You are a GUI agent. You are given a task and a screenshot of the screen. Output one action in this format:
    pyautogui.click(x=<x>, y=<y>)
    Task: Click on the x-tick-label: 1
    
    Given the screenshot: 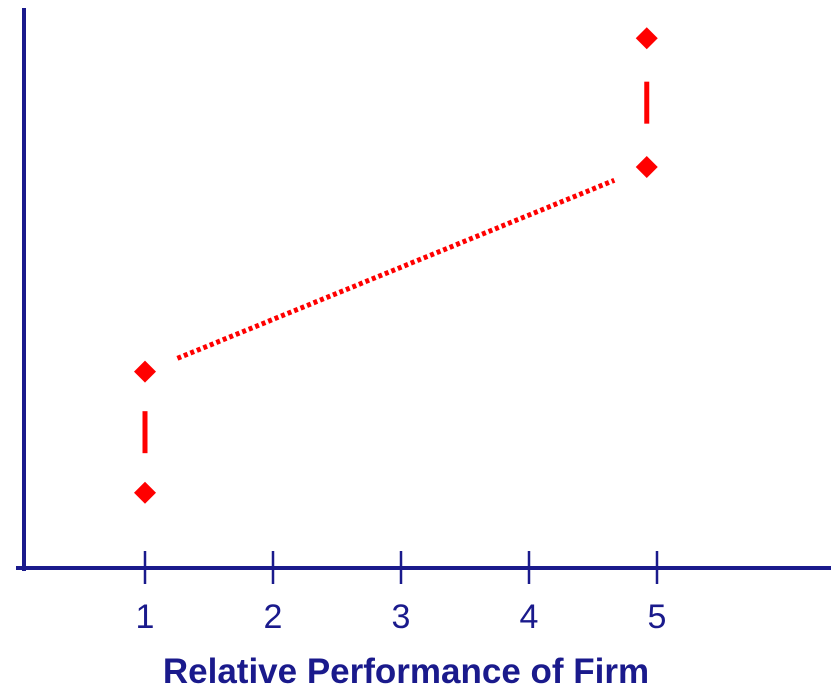 What is the action you would take?
    pyautogui.click(x=145, y=617)
    